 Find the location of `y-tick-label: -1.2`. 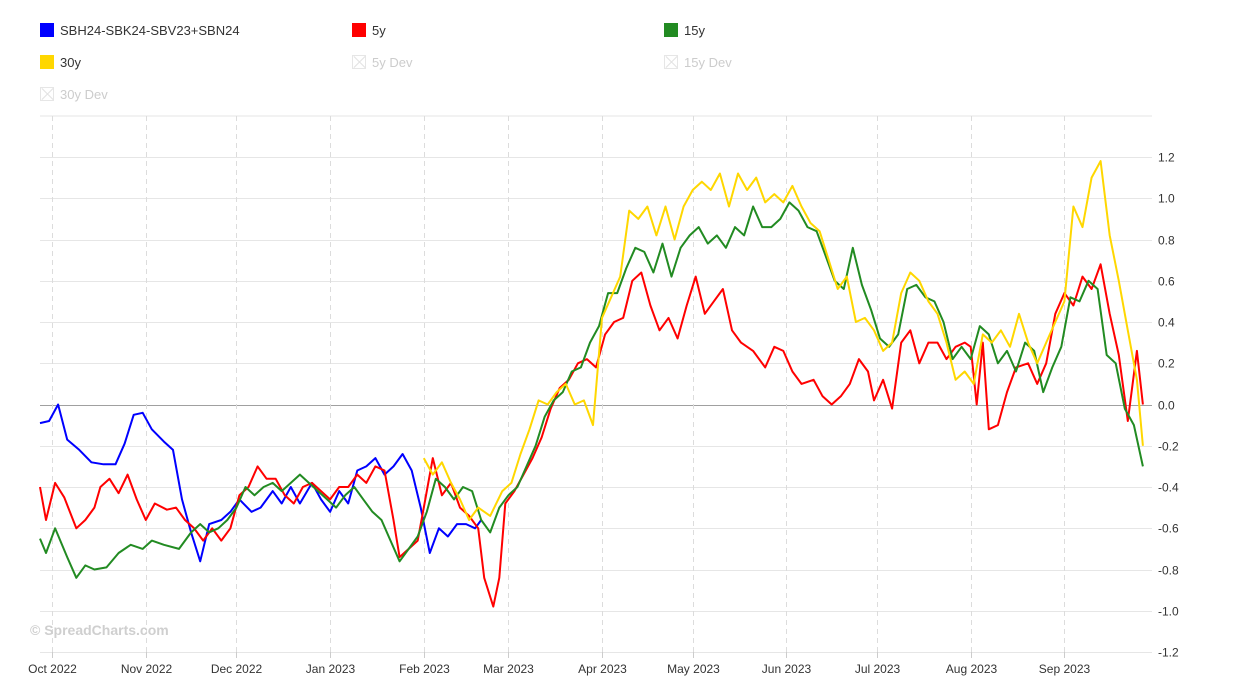

y-tick-label: -1.2 is located at coordinates (1168, 653).